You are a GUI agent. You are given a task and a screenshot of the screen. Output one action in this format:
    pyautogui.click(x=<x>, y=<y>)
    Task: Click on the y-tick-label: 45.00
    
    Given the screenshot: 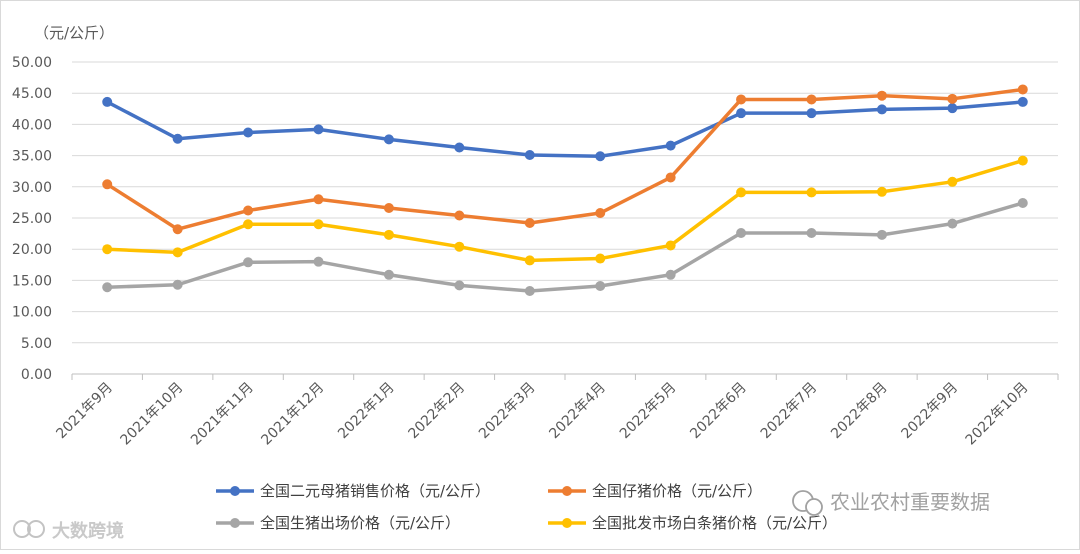 What is the action you would take?
    pyautogui.click(x=32, y=94)
    